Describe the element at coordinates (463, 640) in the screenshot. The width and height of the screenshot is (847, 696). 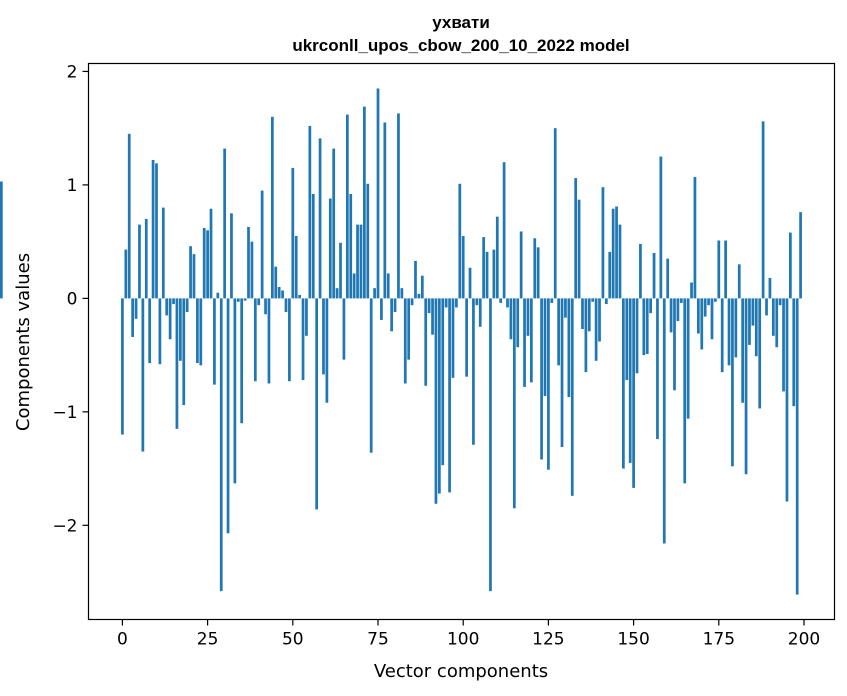
I see `x-tick-label: 100` at that location.